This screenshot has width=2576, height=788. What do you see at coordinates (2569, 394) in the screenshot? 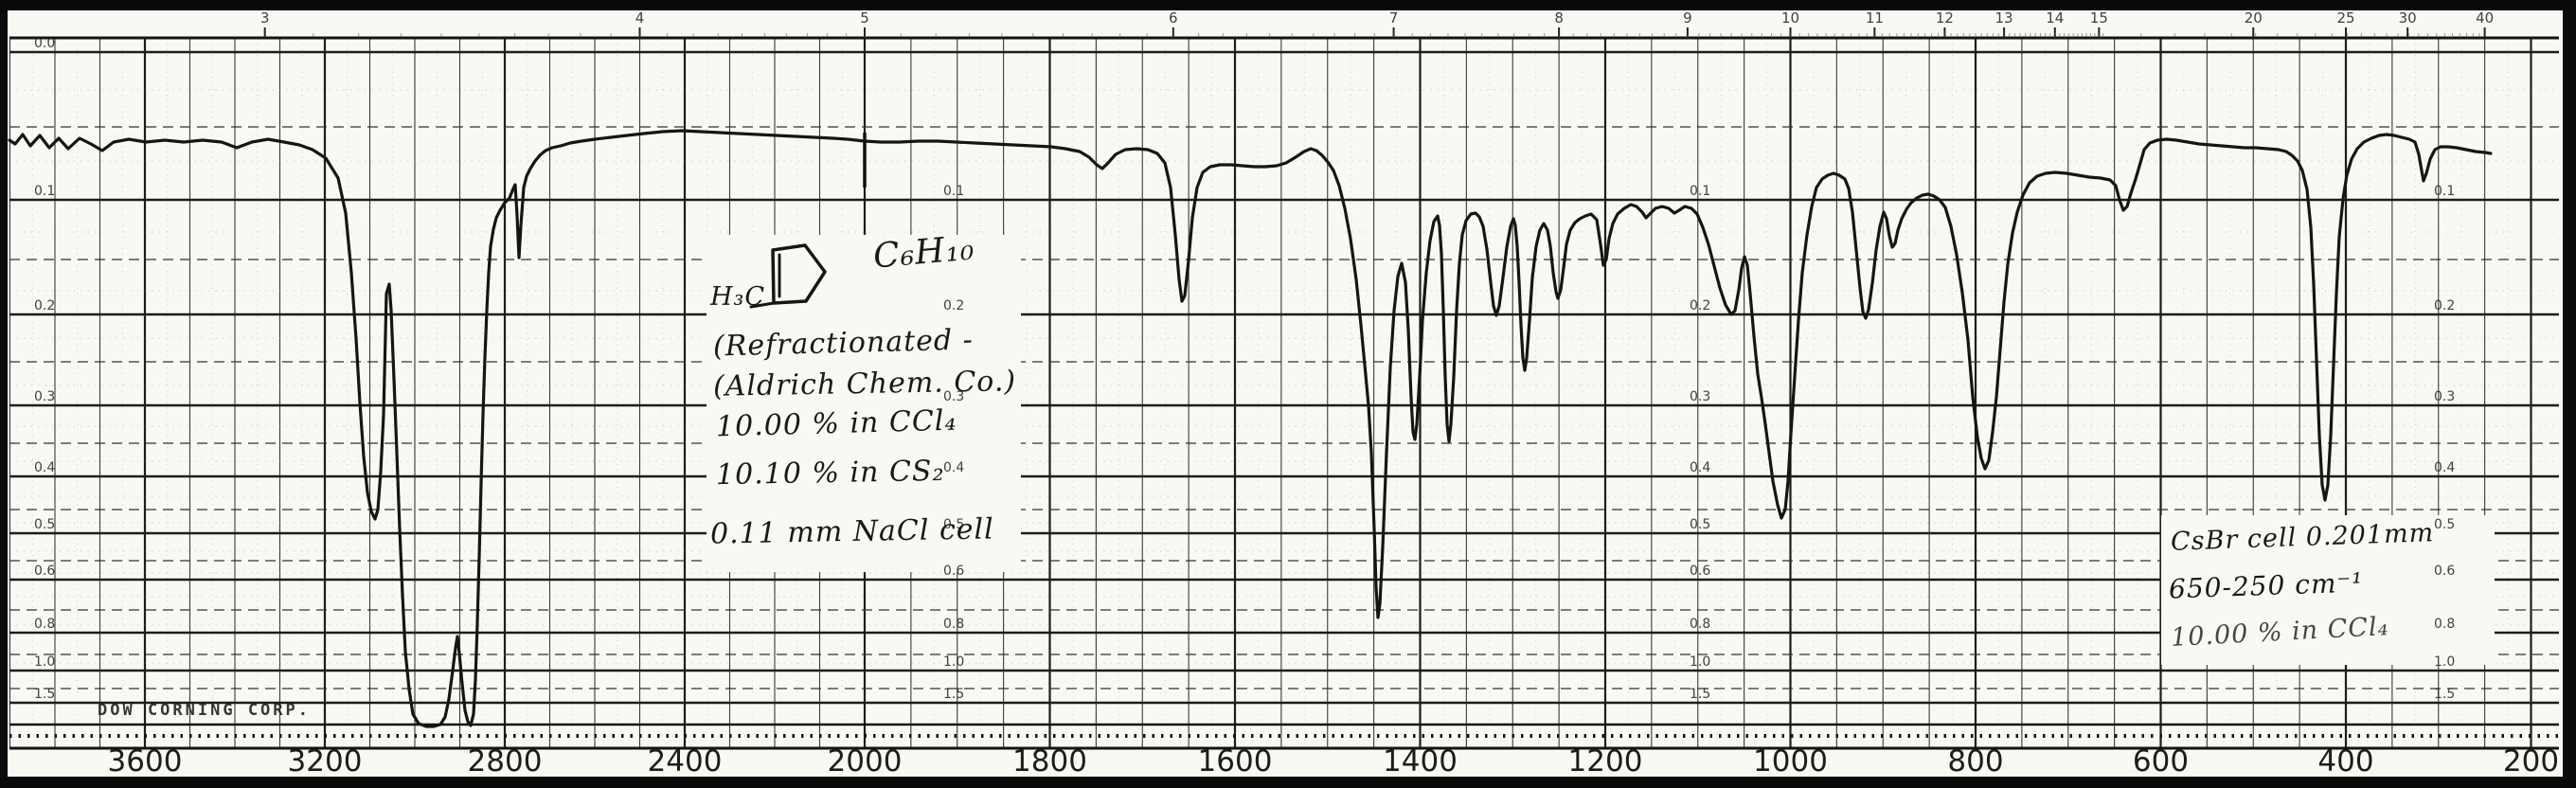
I see `right-border` at bounding box center [2569, 394].